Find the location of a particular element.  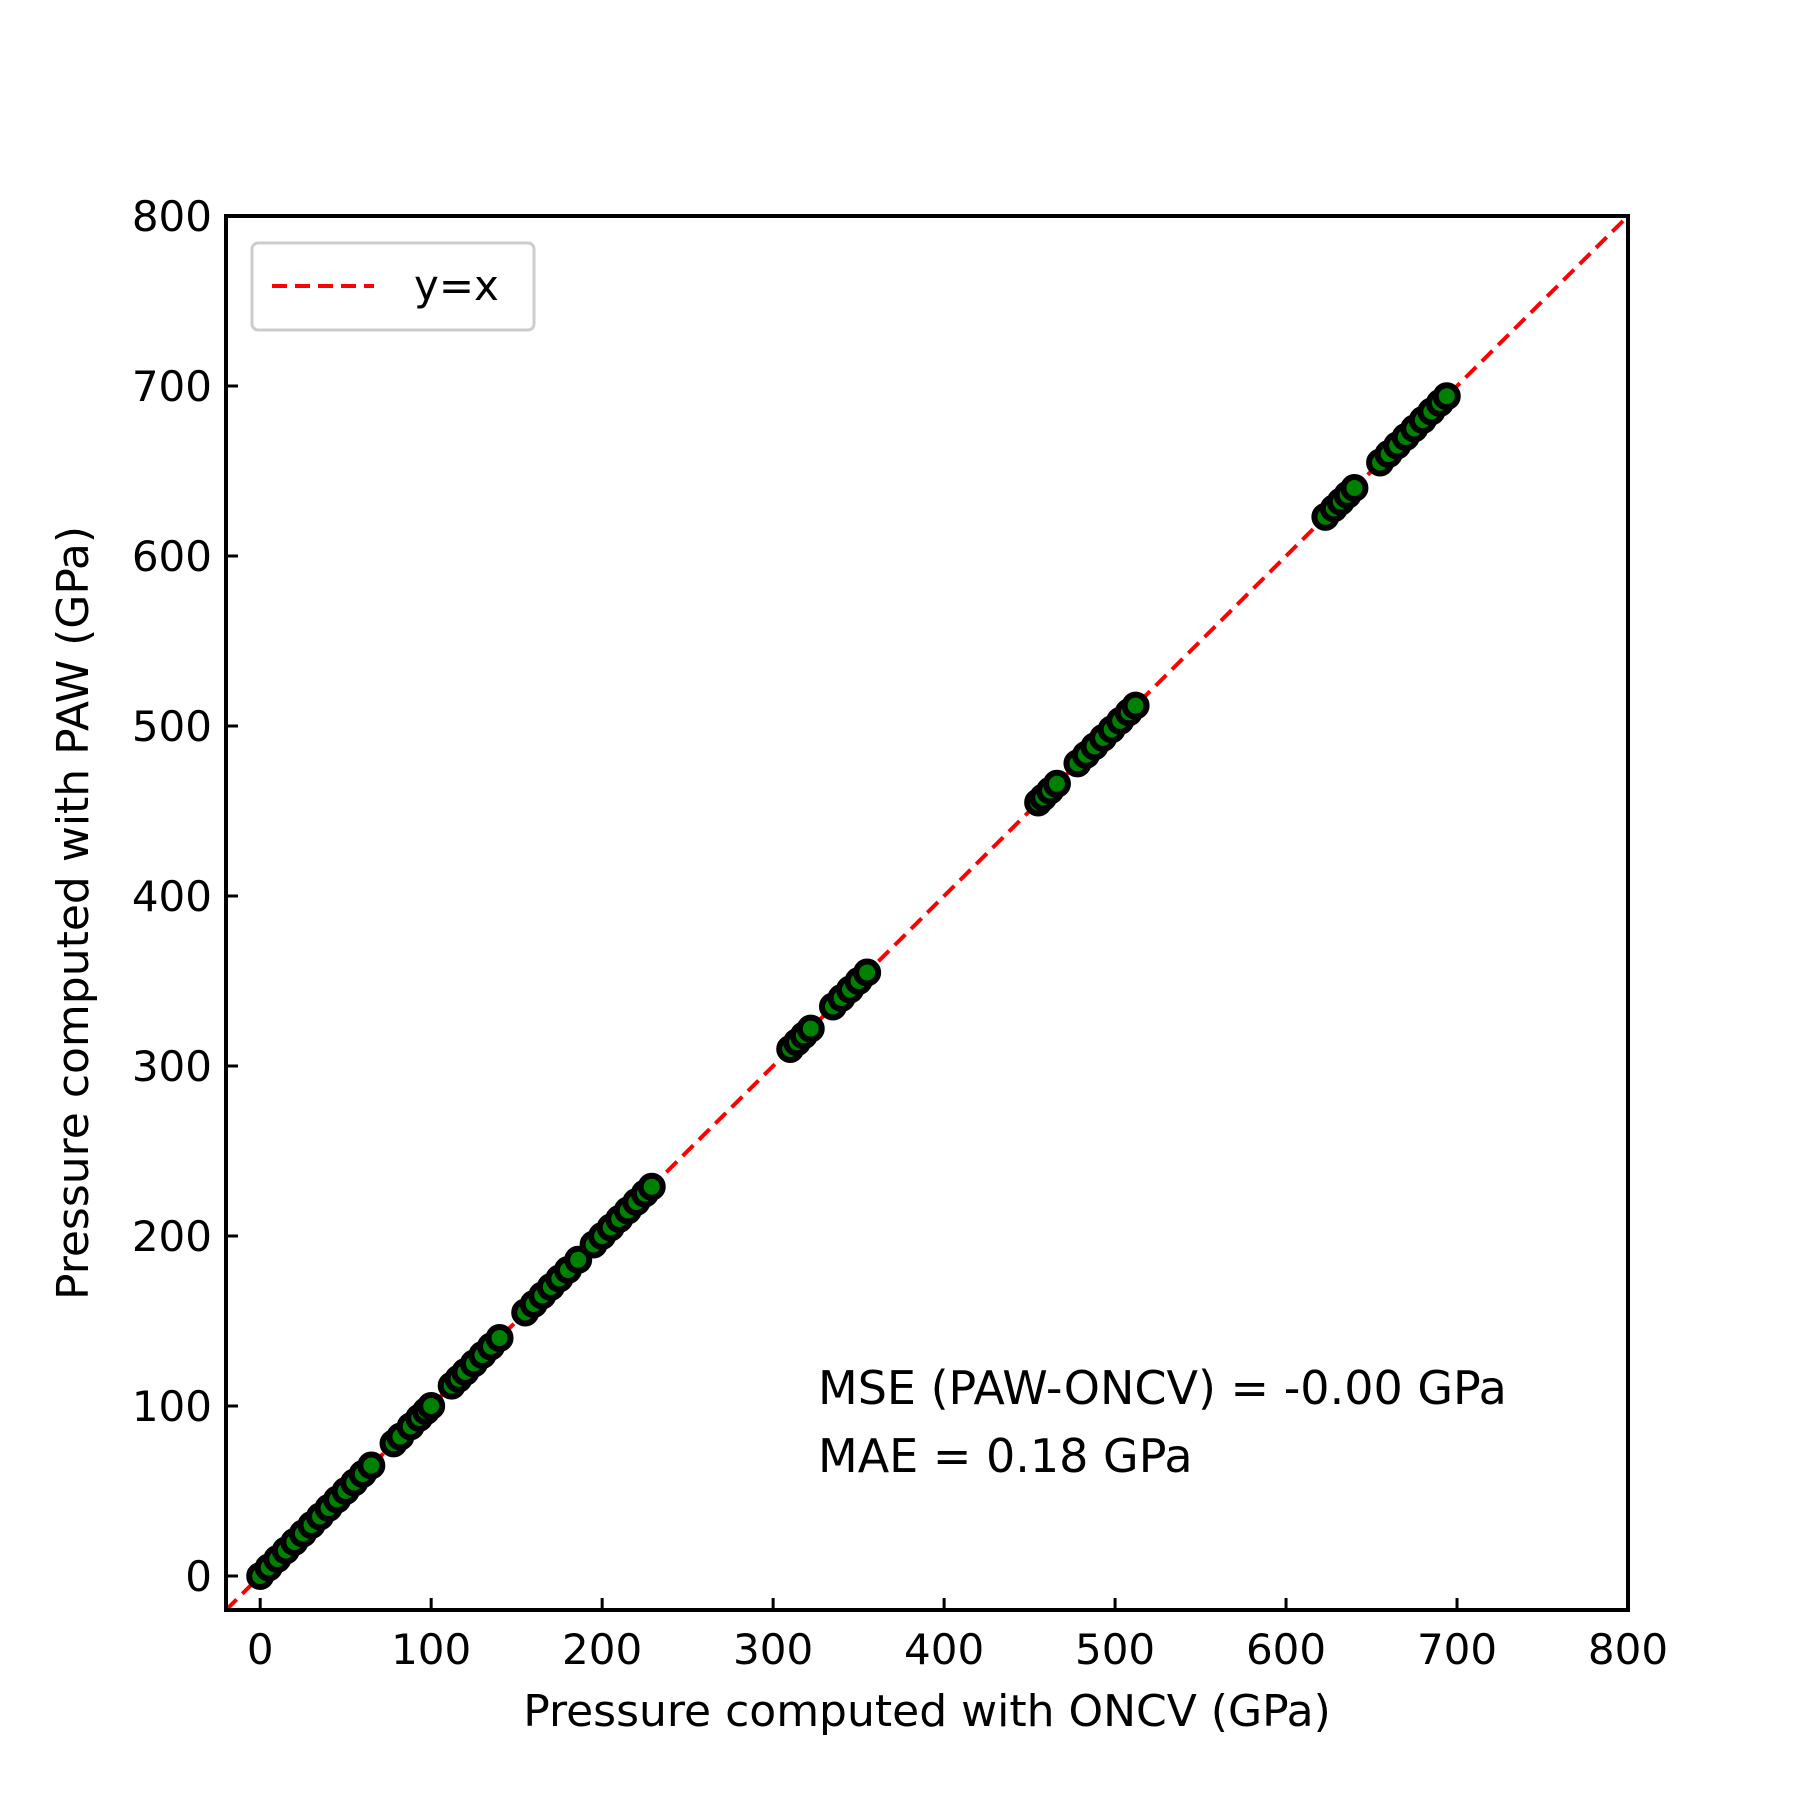

legend: y=x is located at coordinates (393, 286).